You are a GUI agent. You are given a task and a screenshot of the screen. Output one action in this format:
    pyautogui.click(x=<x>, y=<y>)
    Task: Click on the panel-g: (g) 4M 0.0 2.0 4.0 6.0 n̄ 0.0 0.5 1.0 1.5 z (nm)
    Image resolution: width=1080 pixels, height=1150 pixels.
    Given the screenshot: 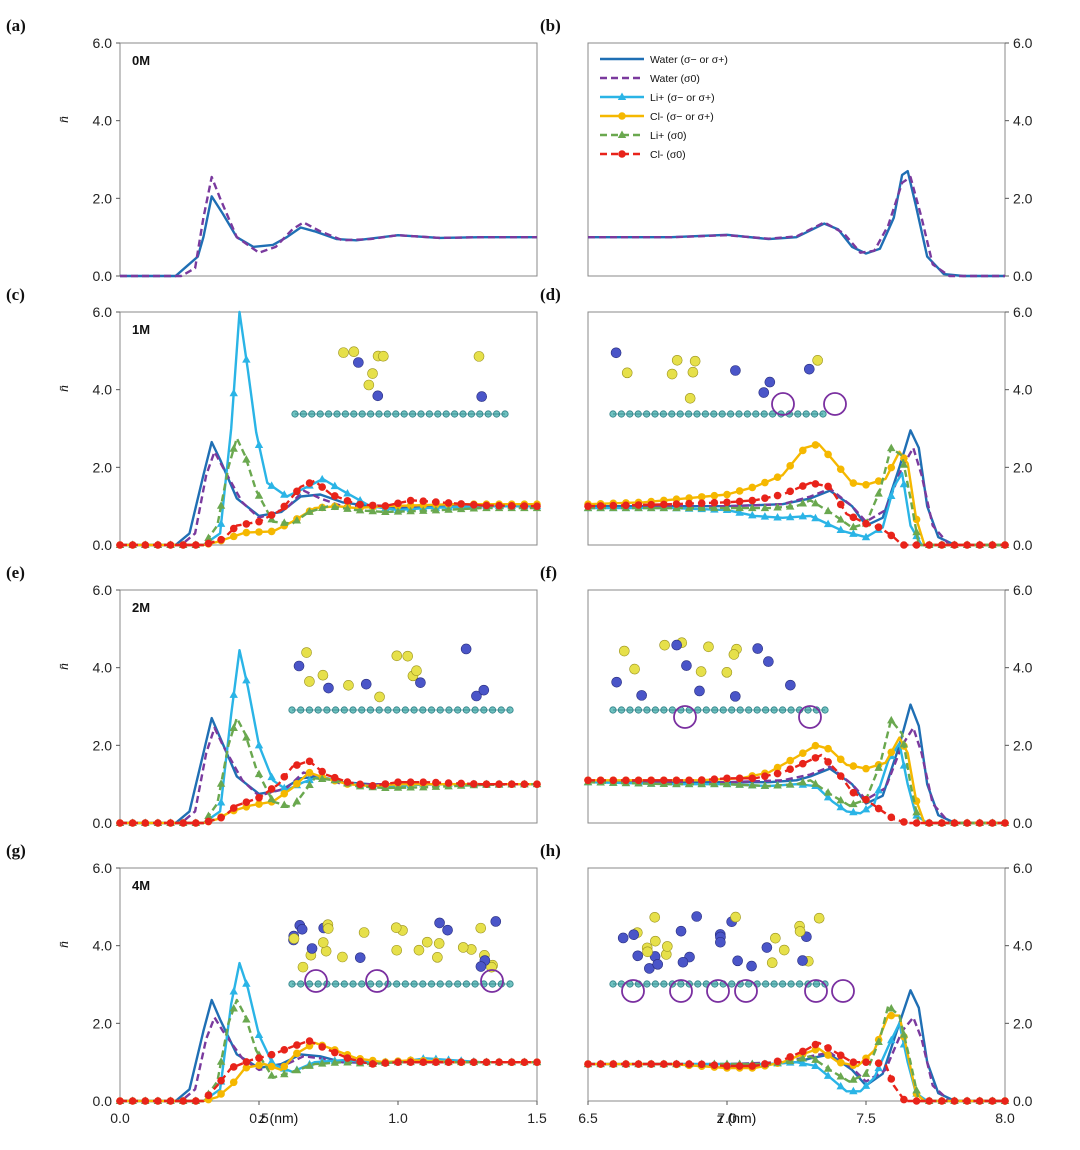 What is the action you would take?
    pyautogui.click(x=276, y=983)
    